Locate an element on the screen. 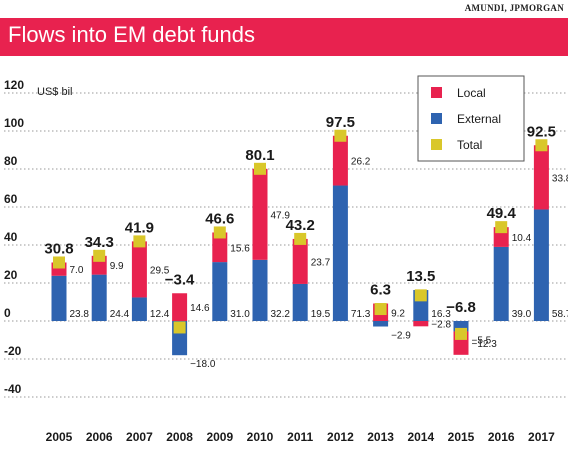 The image size is (568, 450). legend-label-external: External is located at coordinates (479, 119).